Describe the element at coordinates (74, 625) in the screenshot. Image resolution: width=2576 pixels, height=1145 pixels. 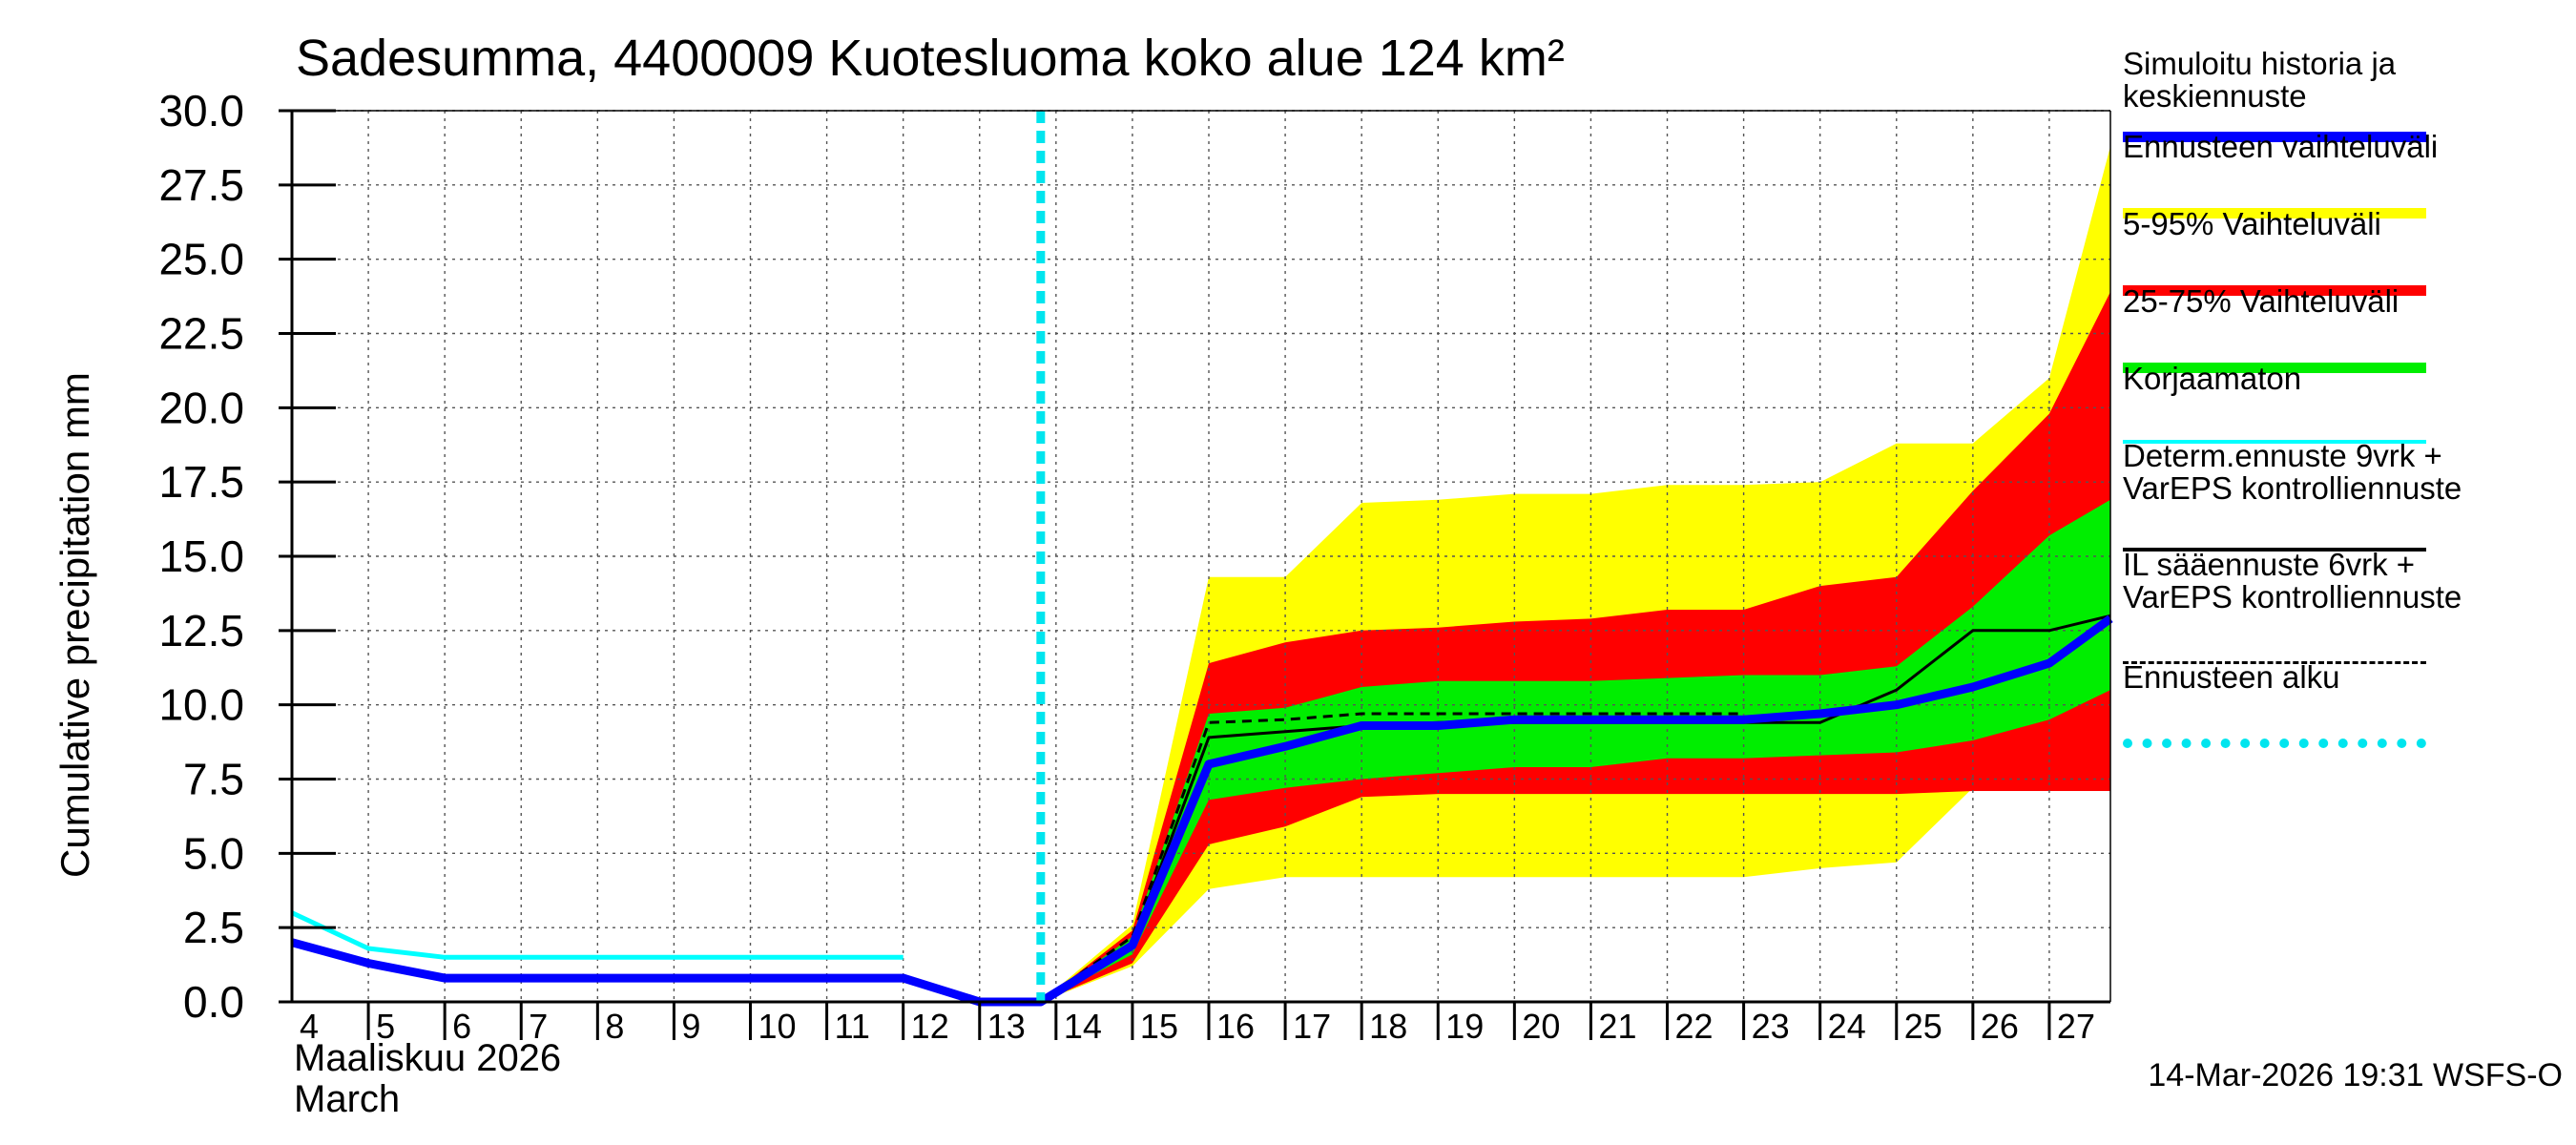
I see `y-axis-label: Cumulative precipitation mm` at that location.